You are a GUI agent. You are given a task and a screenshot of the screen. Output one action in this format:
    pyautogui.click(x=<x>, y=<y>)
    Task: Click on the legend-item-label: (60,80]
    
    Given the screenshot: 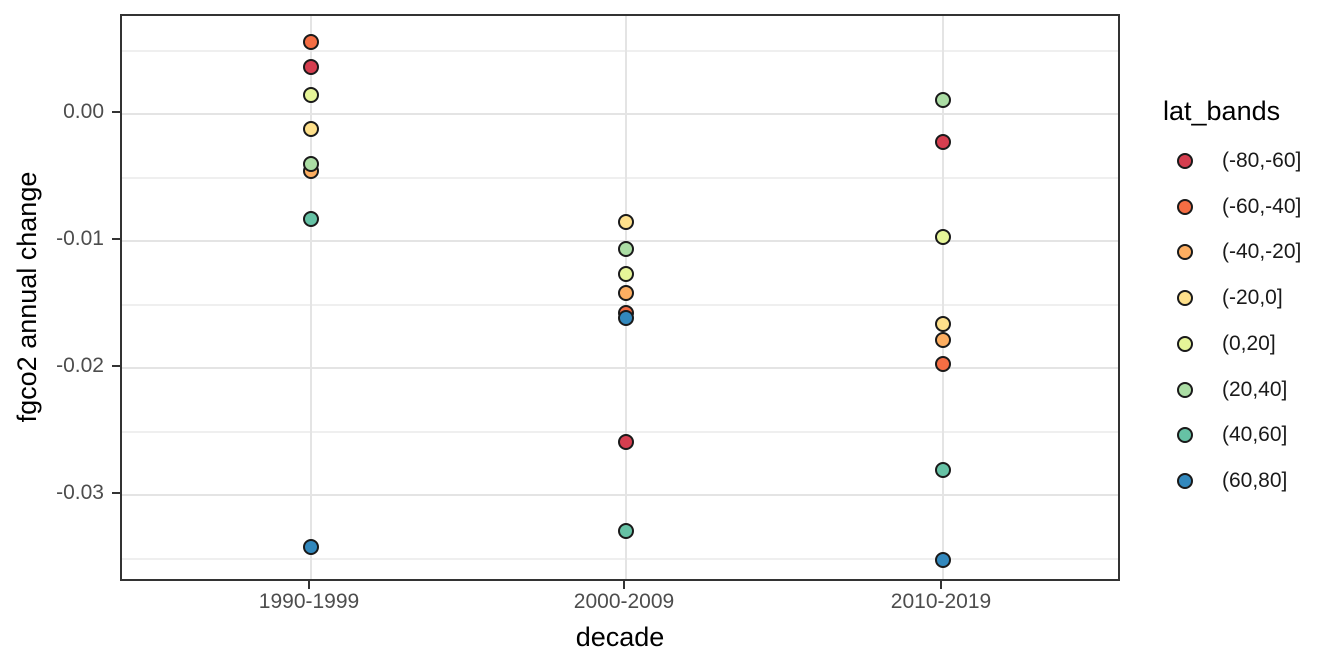 What is the action you would take?
    pyautogui.click(x=1255, y=480)
    